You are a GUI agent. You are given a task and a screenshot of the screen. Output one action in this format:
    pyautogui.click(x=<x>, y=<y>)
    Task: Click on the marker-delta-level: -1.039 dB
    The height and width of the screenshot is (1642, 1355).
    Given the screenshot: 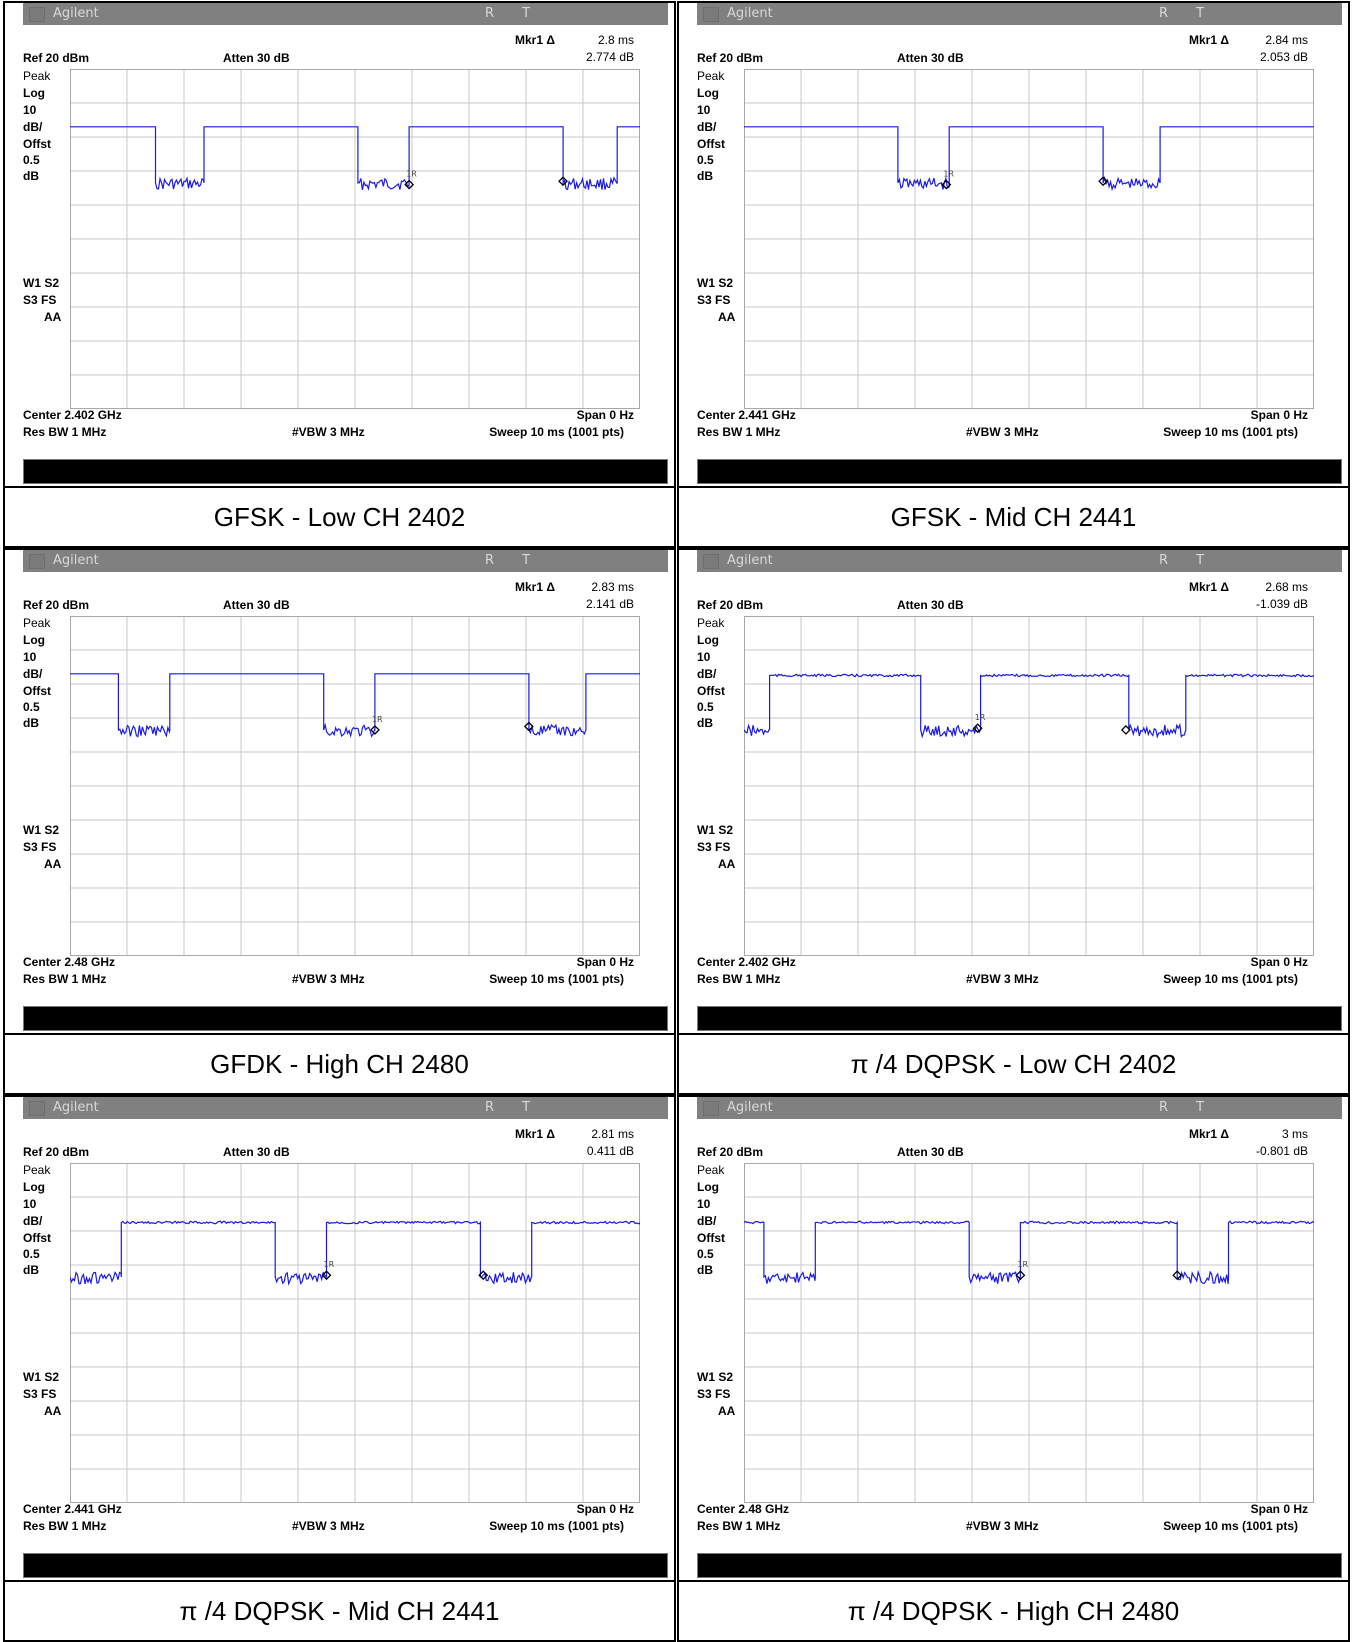 What is the action you would take?
    pyautogui.click(x=1281, y=604)
    